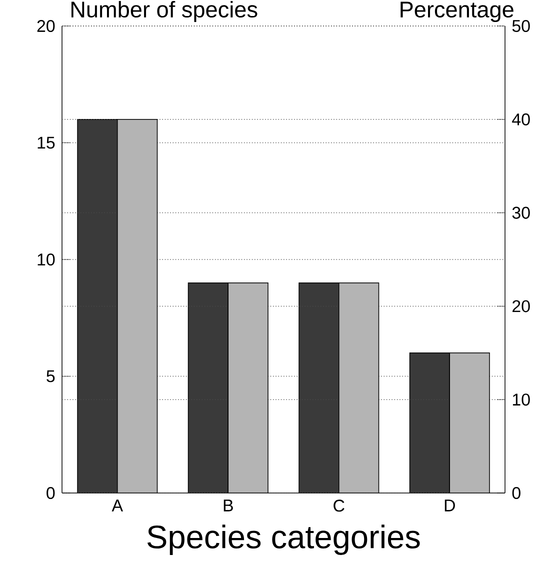 The image size is (536, 571). What do you see at coordinates (283, 539) in the screenshot?
I see `x-axis-title: Species categories` at bounding box center [283, 539].